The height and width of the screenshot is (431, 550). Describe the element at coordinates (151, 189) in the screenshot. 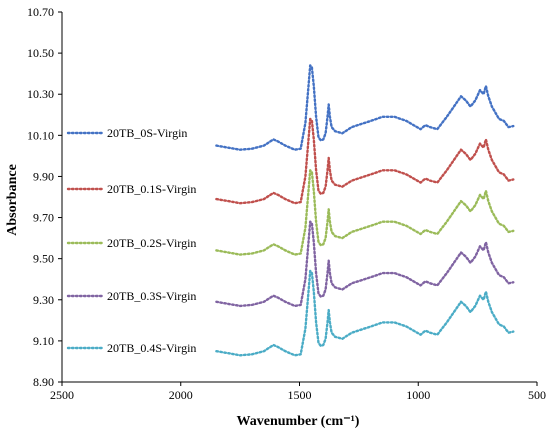

I see `legend-label: 20TB_0.1S-Virgin` at that location.